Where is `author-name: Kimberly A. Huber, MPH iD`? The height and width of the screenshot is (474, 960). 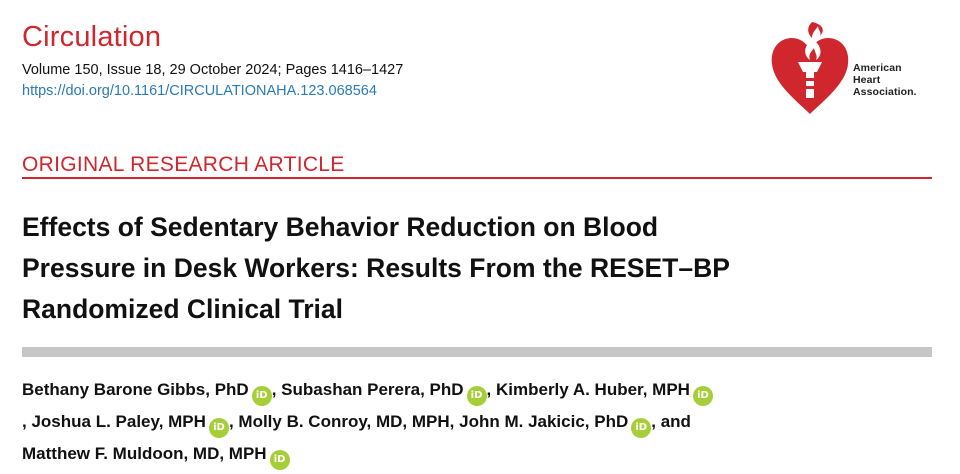
author-name: Kimberly A. Huber, MPH iD is located at coordinates (604, 393).